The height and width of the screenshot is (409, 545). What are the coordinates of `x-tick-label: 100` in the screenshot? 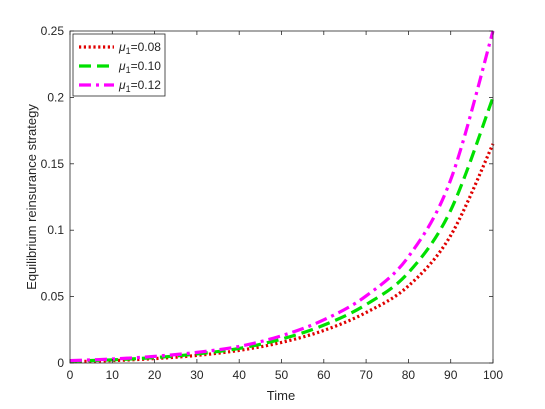 It's located at (493, 375).